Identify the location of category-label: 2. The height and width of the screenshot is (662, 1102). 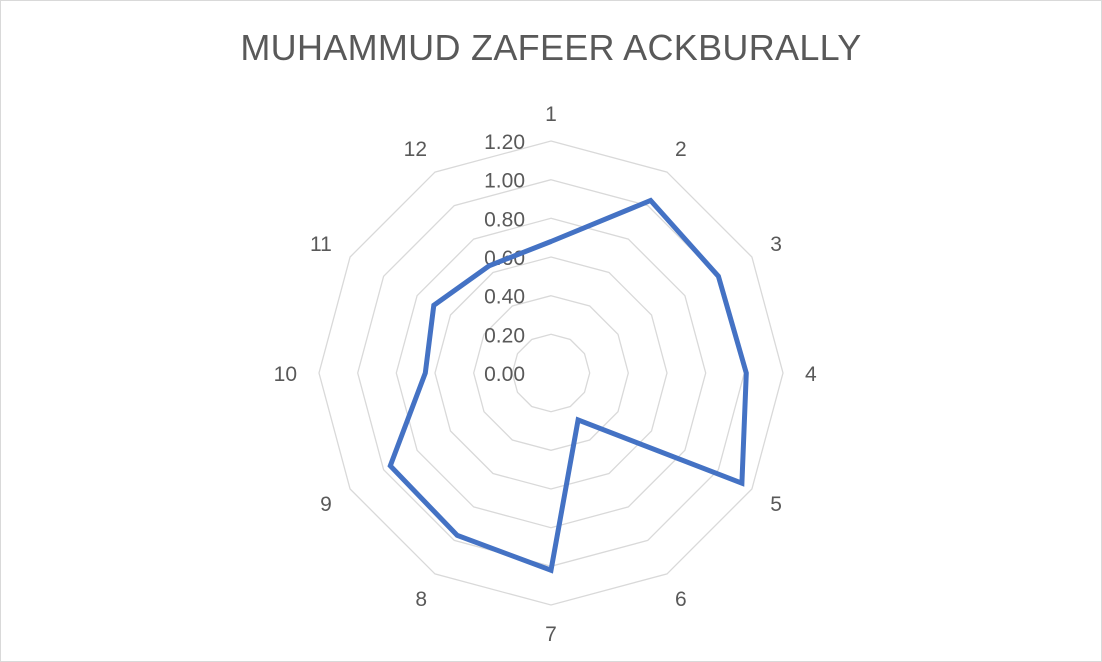
(681, 149).